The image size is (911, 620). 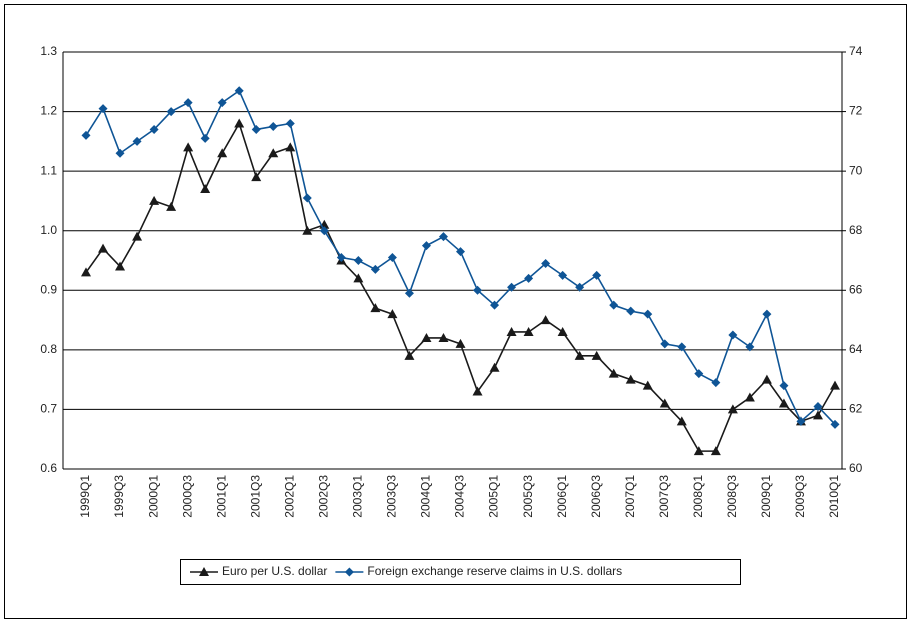 What do you see at coordinates (856, 230) in the screenshot?
I see `y2-tick-label: 68` at bounding box center [856, 230].